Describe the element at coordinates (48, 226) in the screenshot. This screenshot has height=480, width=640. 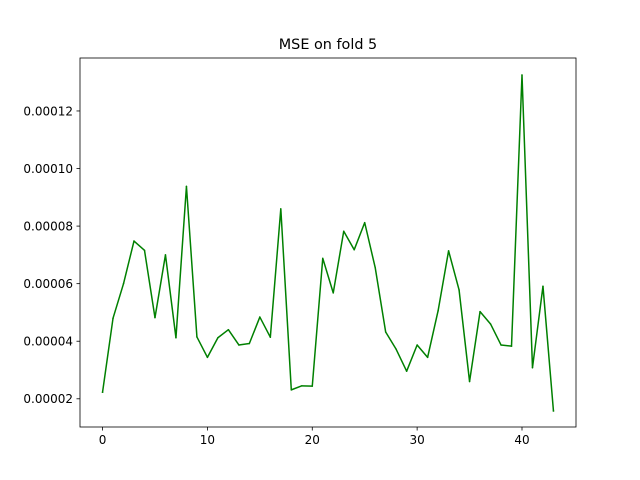
I see `y-tick-label: 0.00008` at that location.